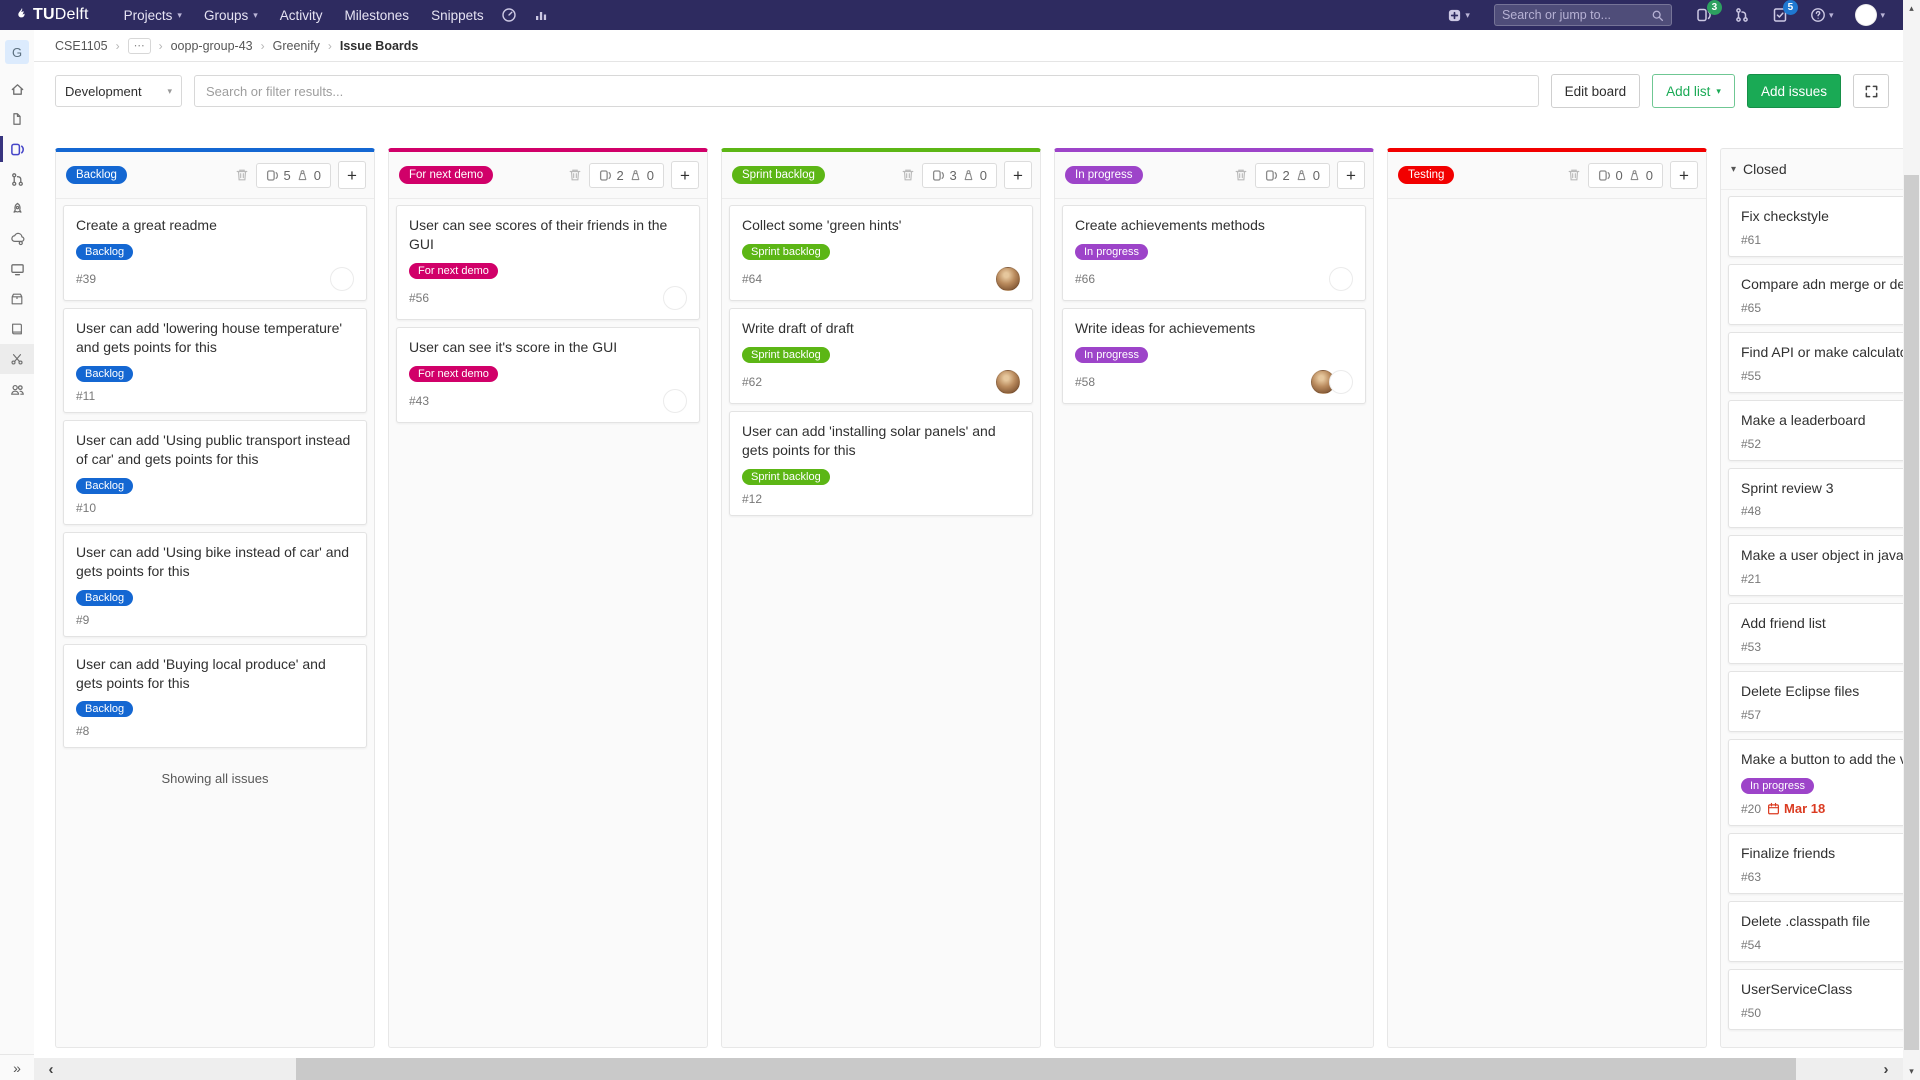 The height and width of the screenshot is (1080, 1920). What do you see at coordinates (822, 225) in the screenshot?
I see `issue-title: Collect some 'green hints'` at bounding box center [822, 225].